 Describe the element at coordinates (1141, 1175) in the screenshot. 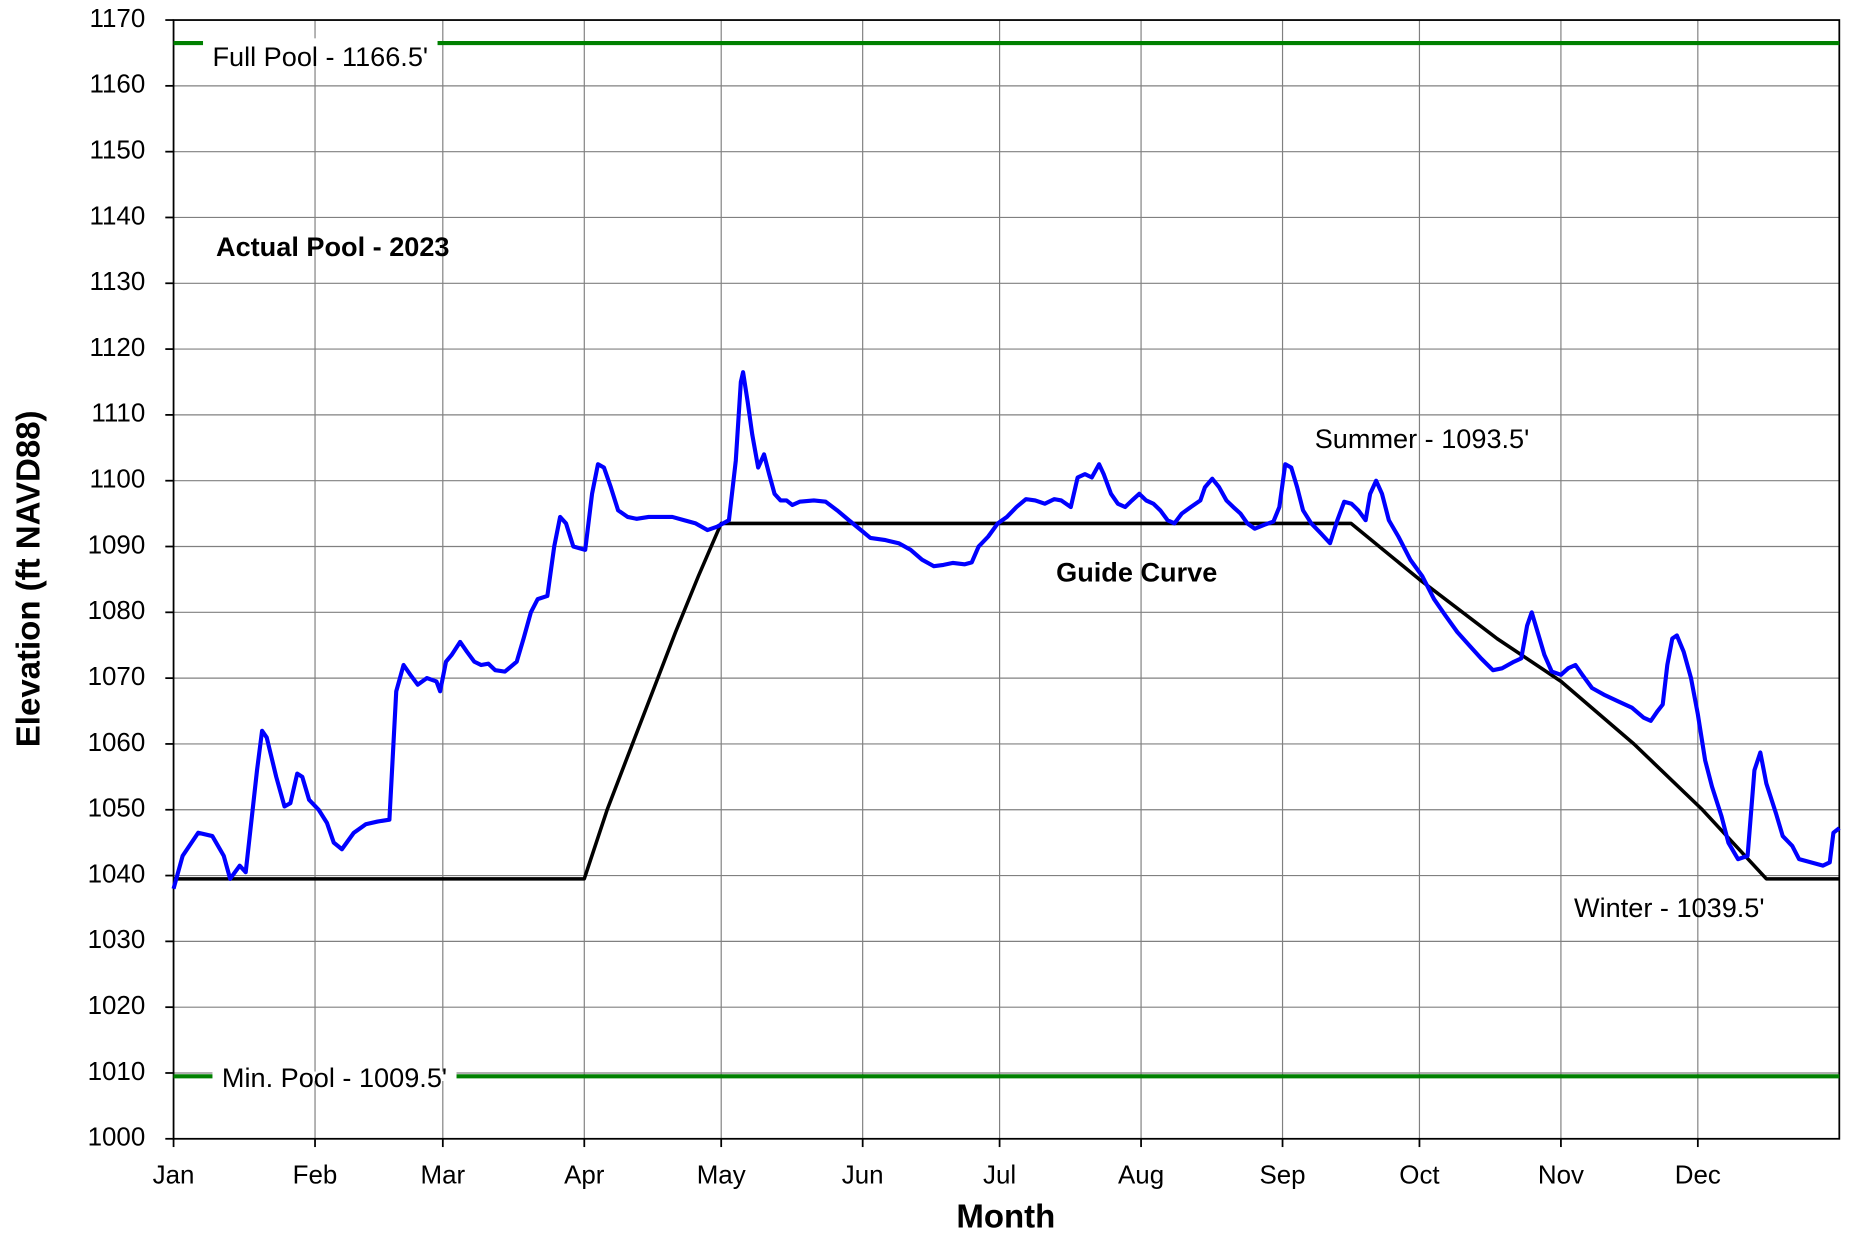

I see `x-tick-label: Aug` at that location.